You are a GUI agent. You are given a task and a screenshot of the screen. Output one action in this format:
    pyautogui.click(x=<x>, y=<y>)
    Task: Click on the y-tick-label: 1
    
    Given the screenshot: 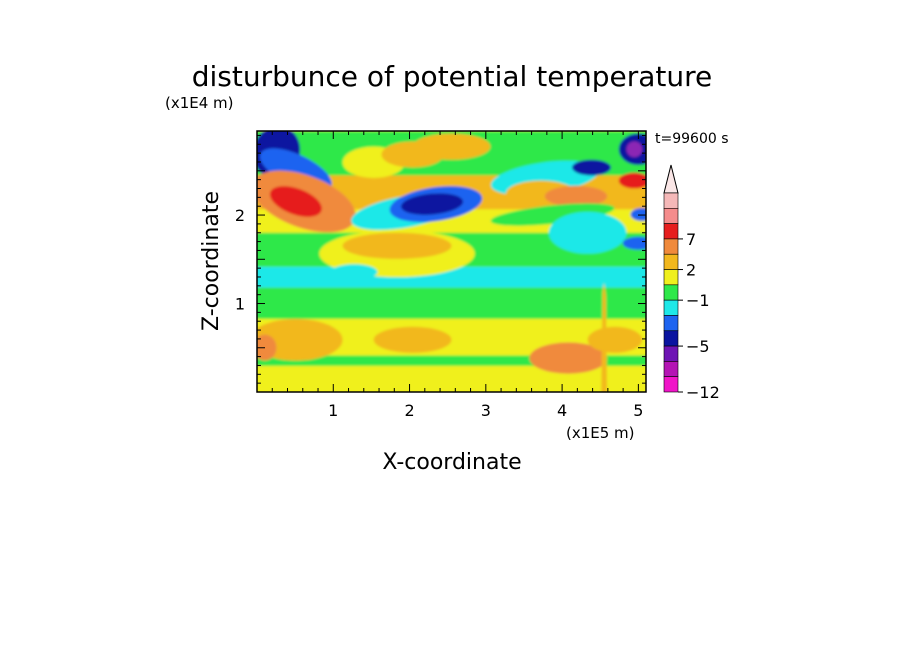 What is the action you would take?
    pyautogui.click(x=240, y=304)
    